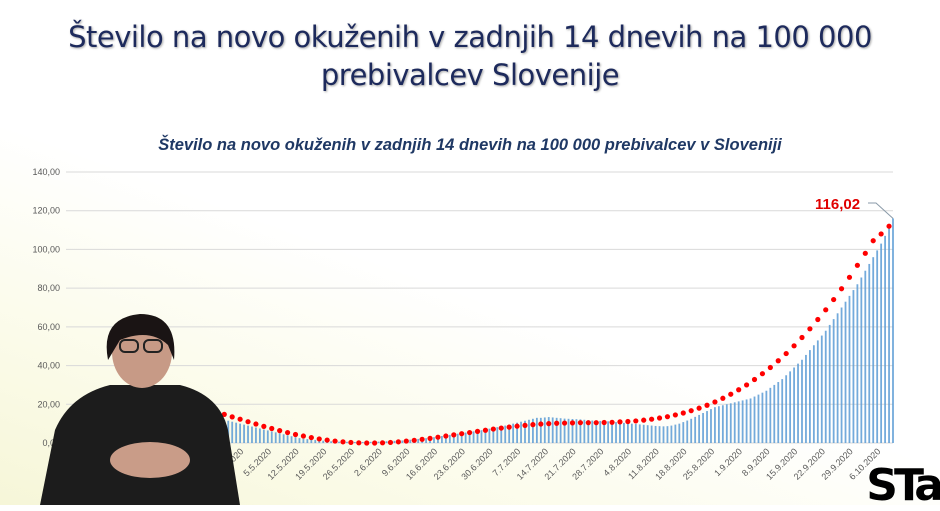  I want to click on sta-logo: STa, so click(903, 485).